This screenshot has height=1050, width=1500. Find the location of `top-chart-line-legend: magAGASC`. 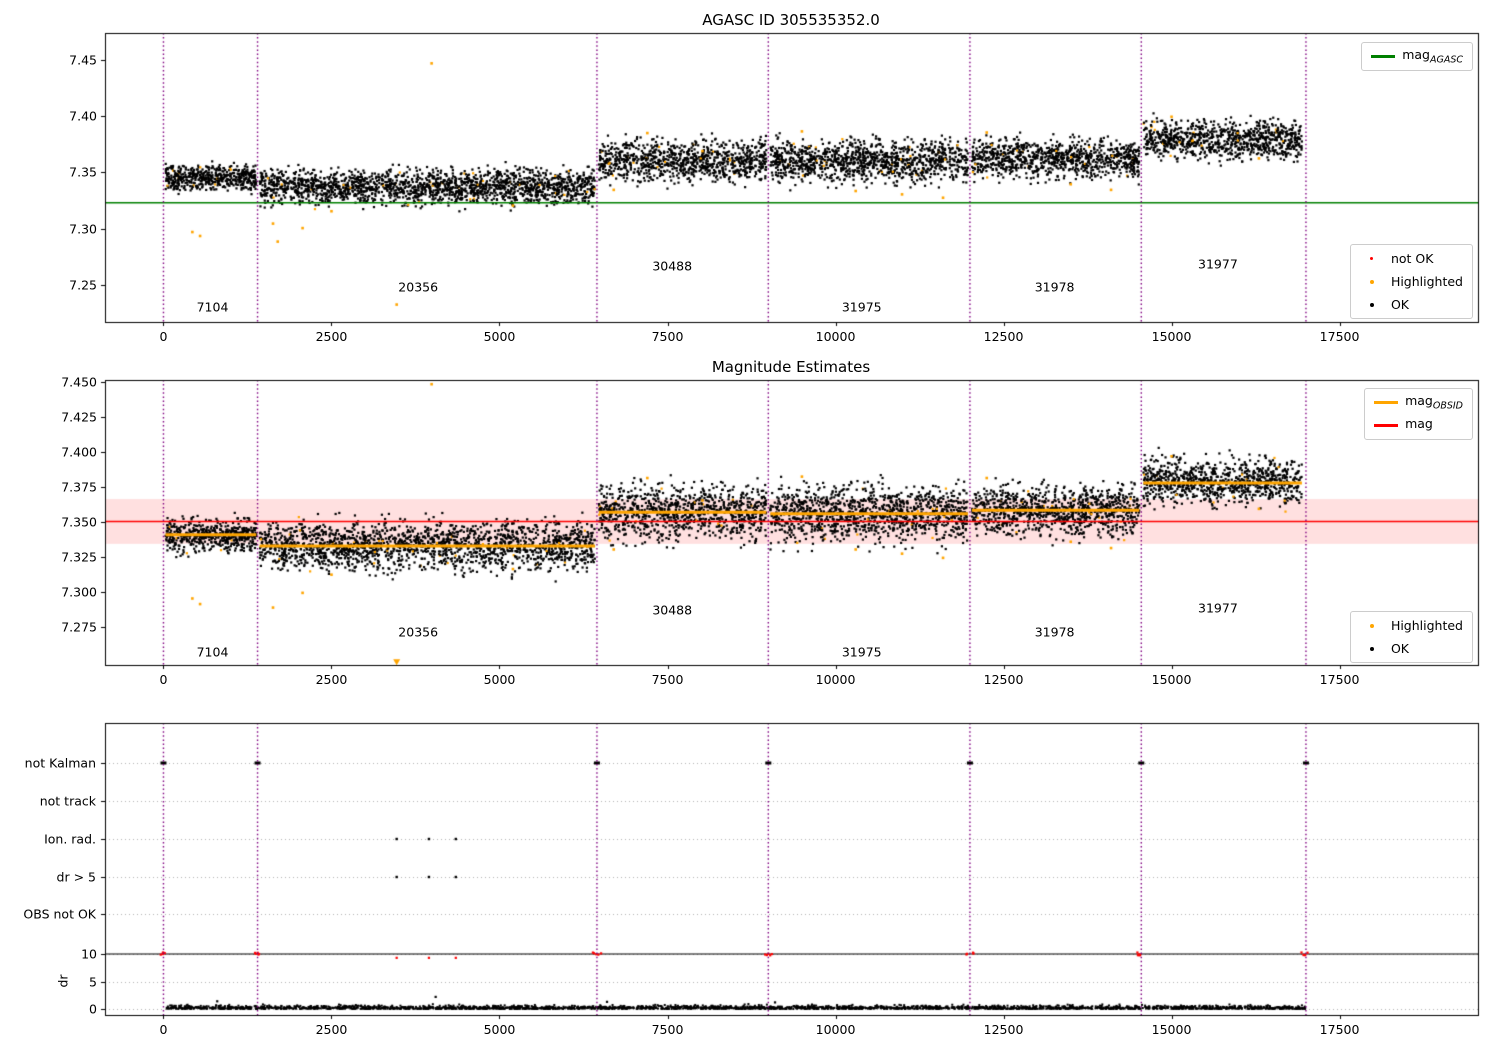

top-chart-line-legend: magAGASC is located at coordinates (1417, 56).